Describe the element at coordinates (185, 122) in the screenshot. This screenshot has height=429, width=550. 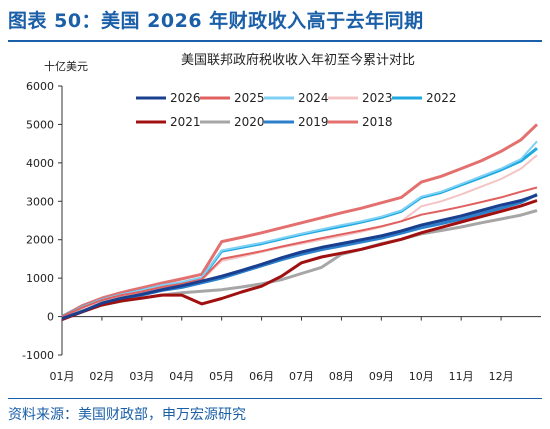
I see `legend-label-2021: 2021` at that location.